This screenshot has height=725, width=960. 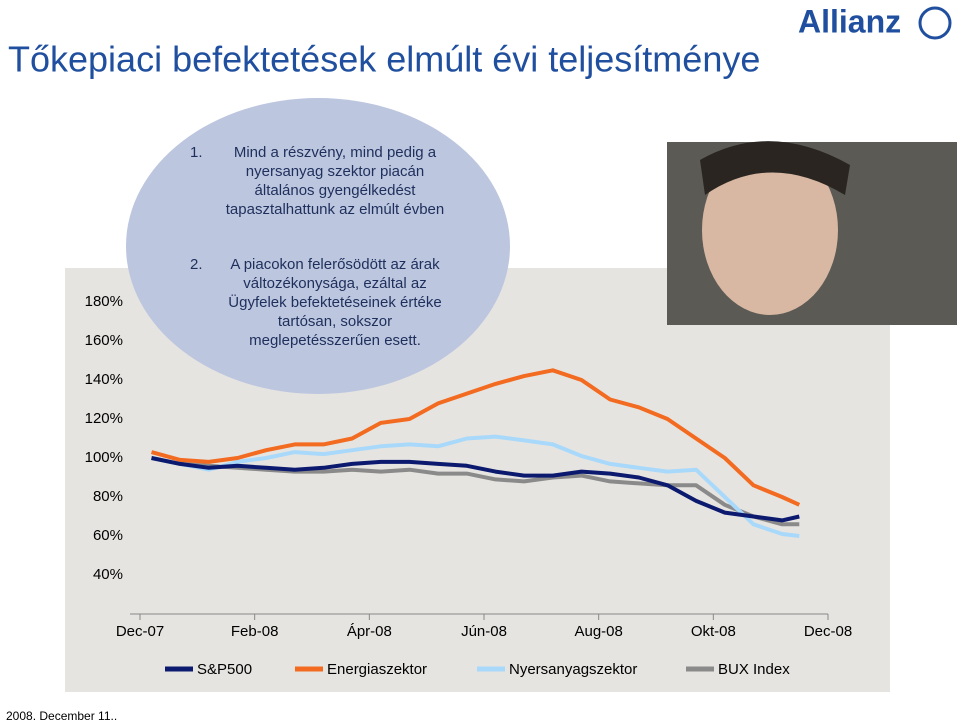 I want to click on x-tick-label: Ápr-08, so click(x=369, y=631).